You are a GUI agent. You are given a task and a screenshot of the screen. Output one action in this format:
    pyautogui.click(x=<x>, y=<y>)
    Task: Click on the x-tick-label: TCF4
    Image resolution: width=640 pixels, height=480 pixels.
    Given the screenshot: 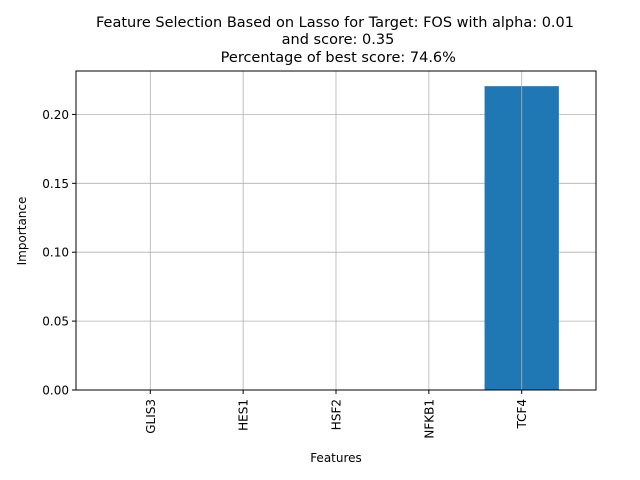 What is the action you would take?
    pyautogui.click(x=522, y=414)
    